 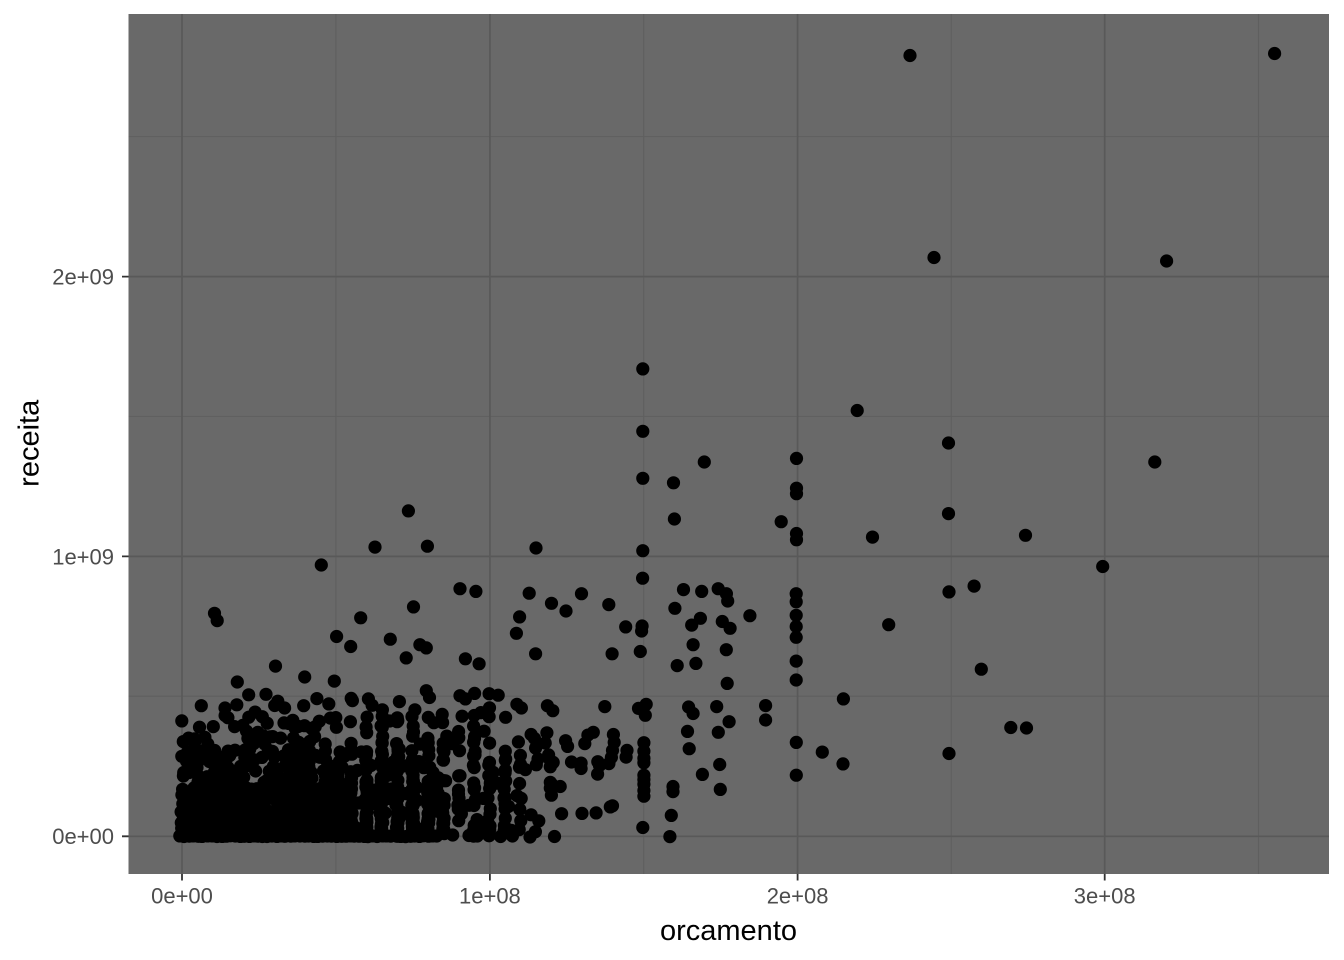 What do you see at coordinates (728, 931) in the screenshot?
I see `svg-text: orcamento` at bounding box center [728, 931].